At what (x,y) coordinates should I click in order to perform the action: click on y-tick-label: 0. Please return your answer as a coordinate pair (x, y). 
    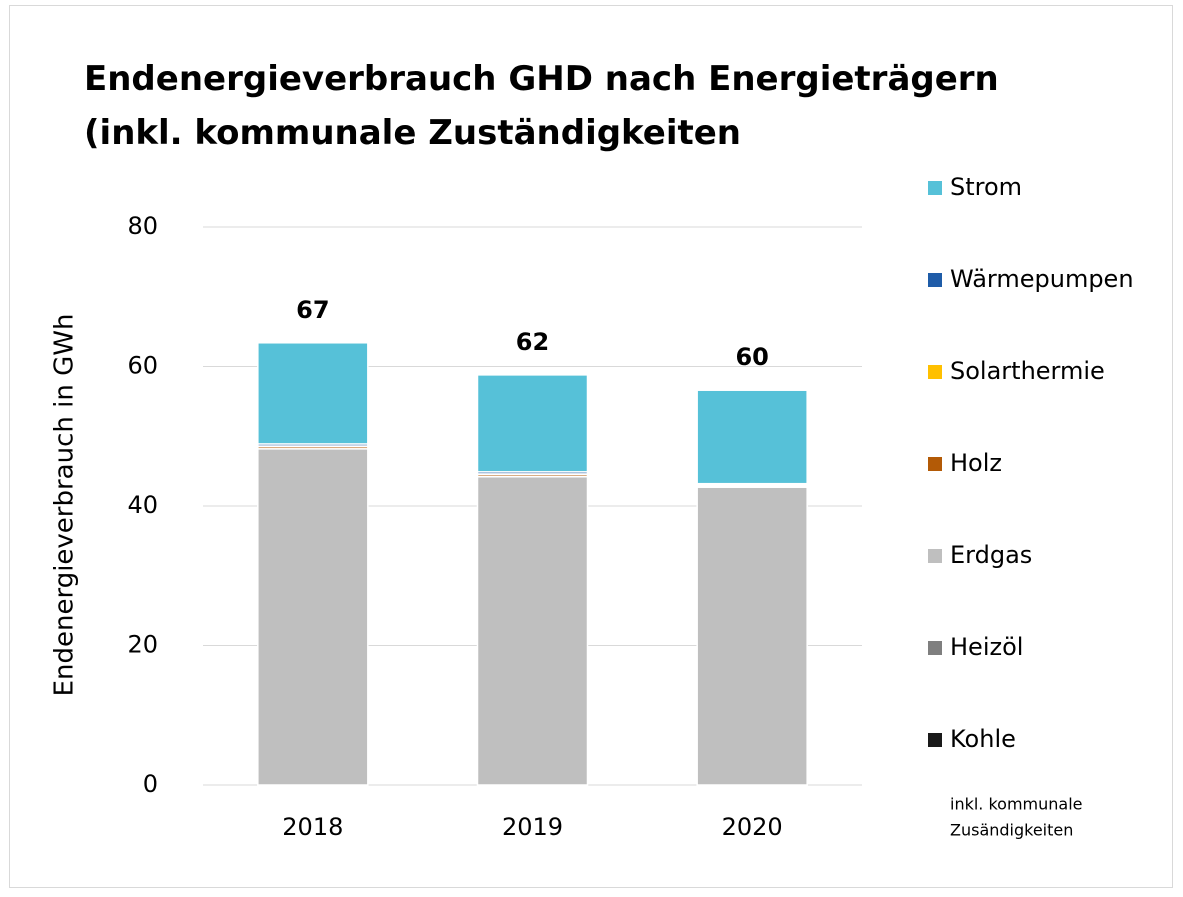
    Looking at the image, I should click on (150, 784).